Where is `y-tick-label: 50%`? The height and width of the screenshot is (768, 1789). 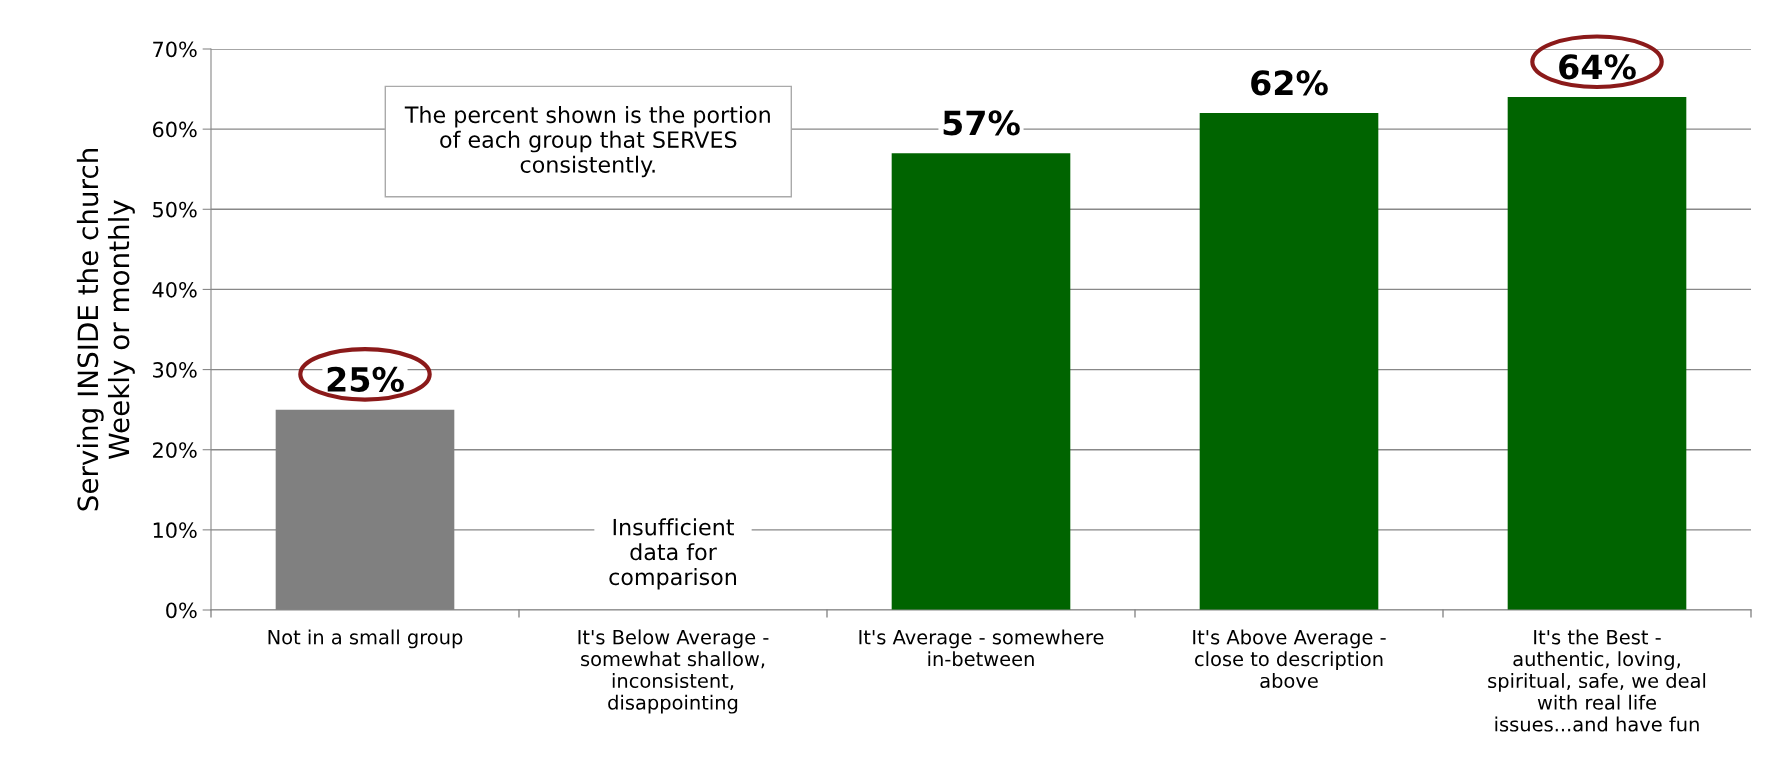
y-tick-label: 50% is located at coordinates (175, 209).